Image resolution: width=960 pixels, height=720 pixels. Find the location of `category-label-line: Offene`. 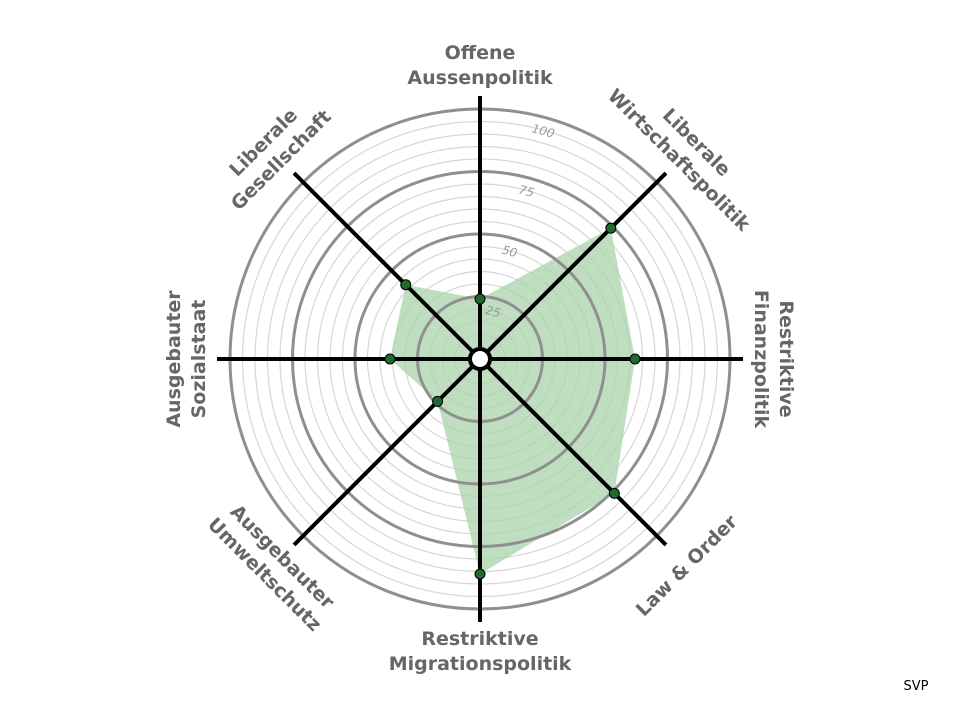

category-label-line: Offene is located at coordinates (480, 53).